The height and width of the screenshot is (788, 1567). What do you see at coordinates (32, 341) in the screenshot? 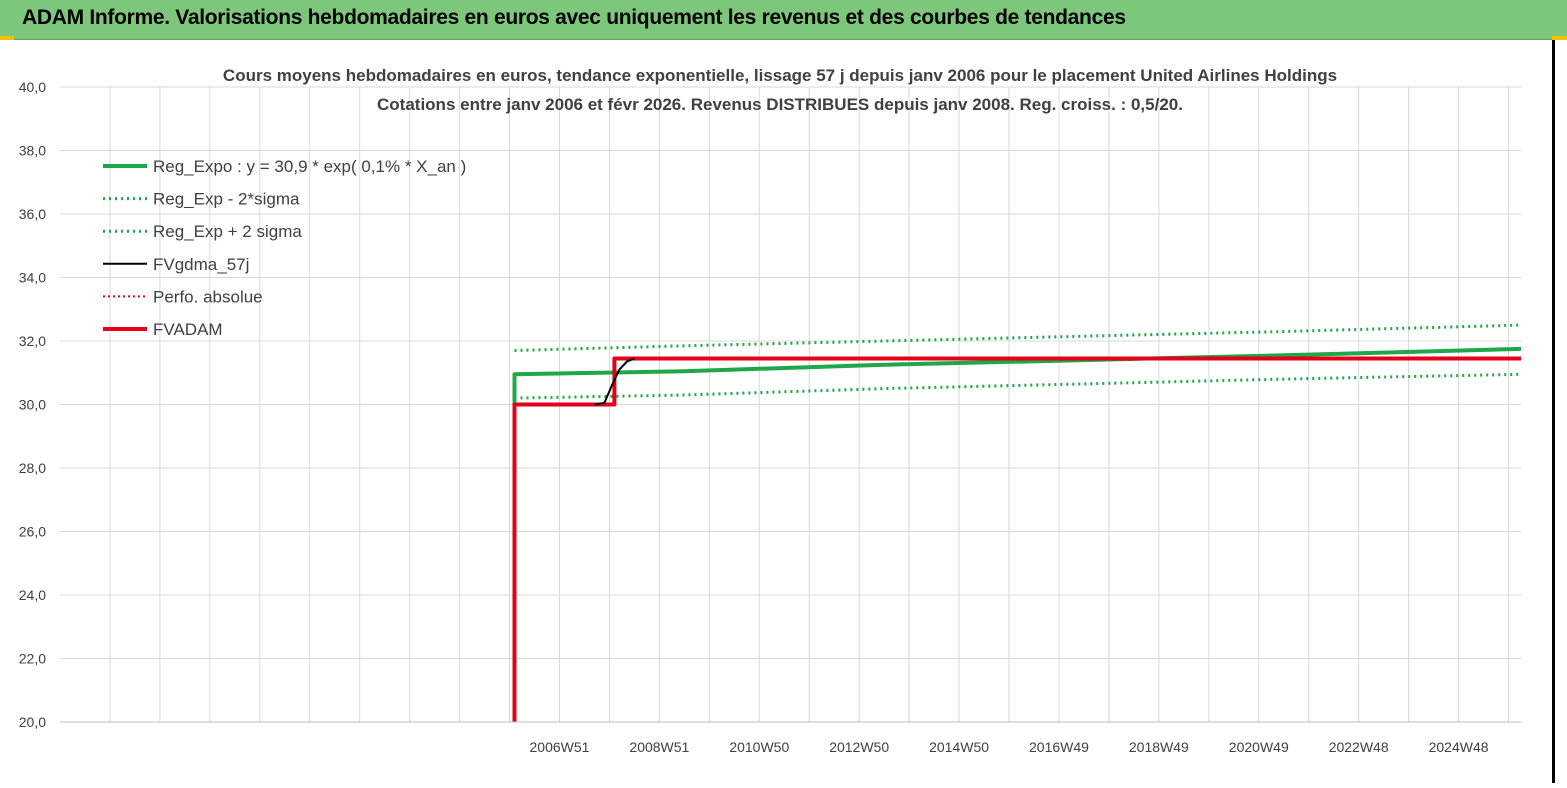
I see `y-tick-label: 32,0` at bounding box center [32, 341].